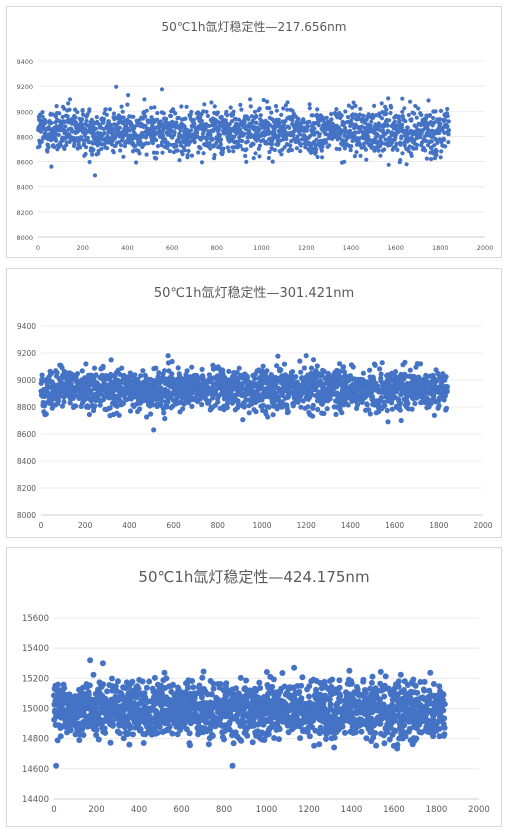 This screenshot has height=833, width=512. I want to click on chart-title: 50℃1h氙灯稳定性—424.175nm, so click(254, 577).